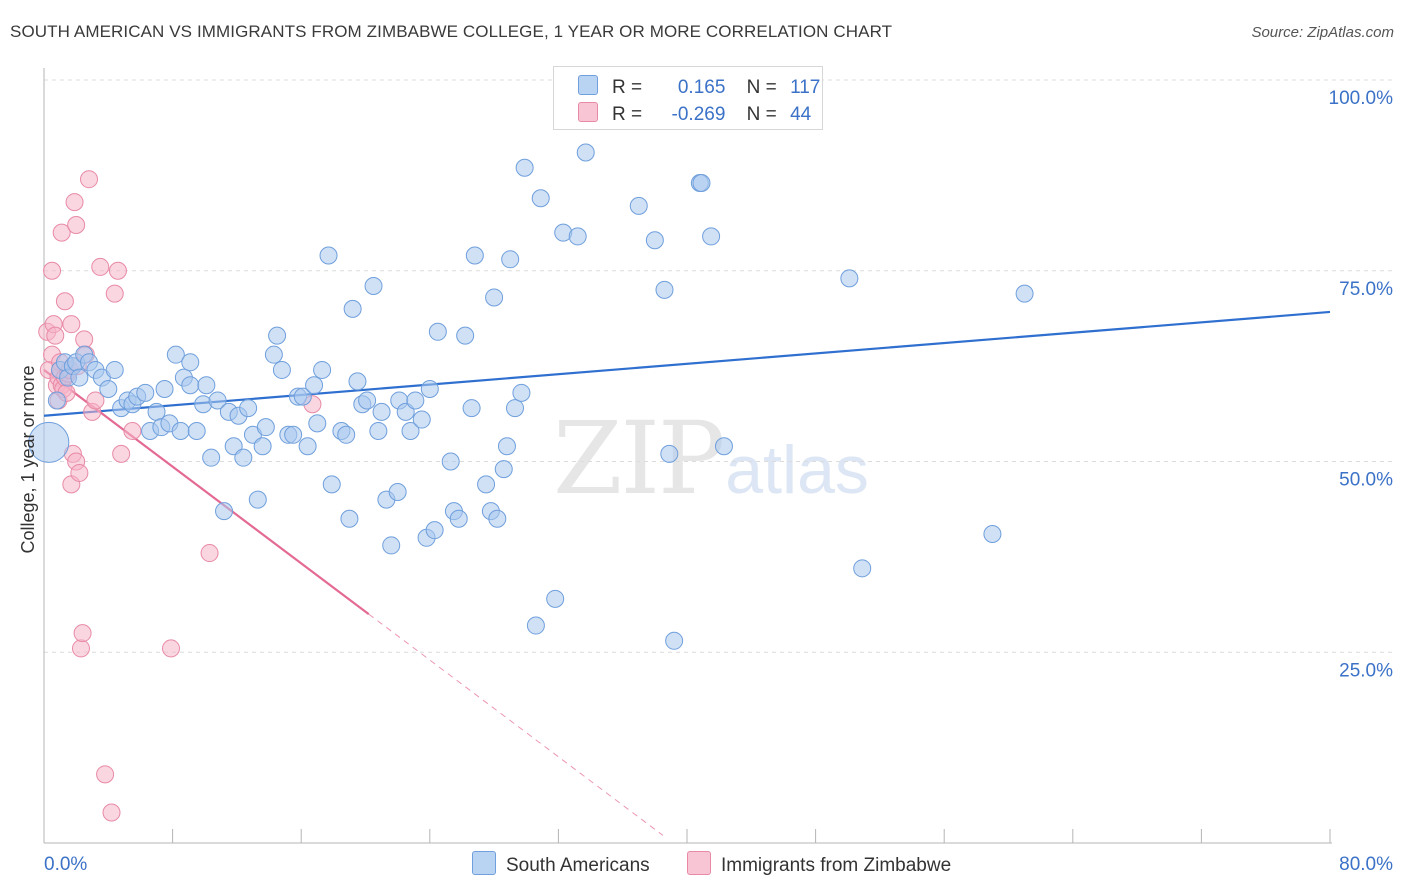 This screenshot has width=1406, height=892. I want to click on y-tick-label: 75.0%, so click(1366, 289).